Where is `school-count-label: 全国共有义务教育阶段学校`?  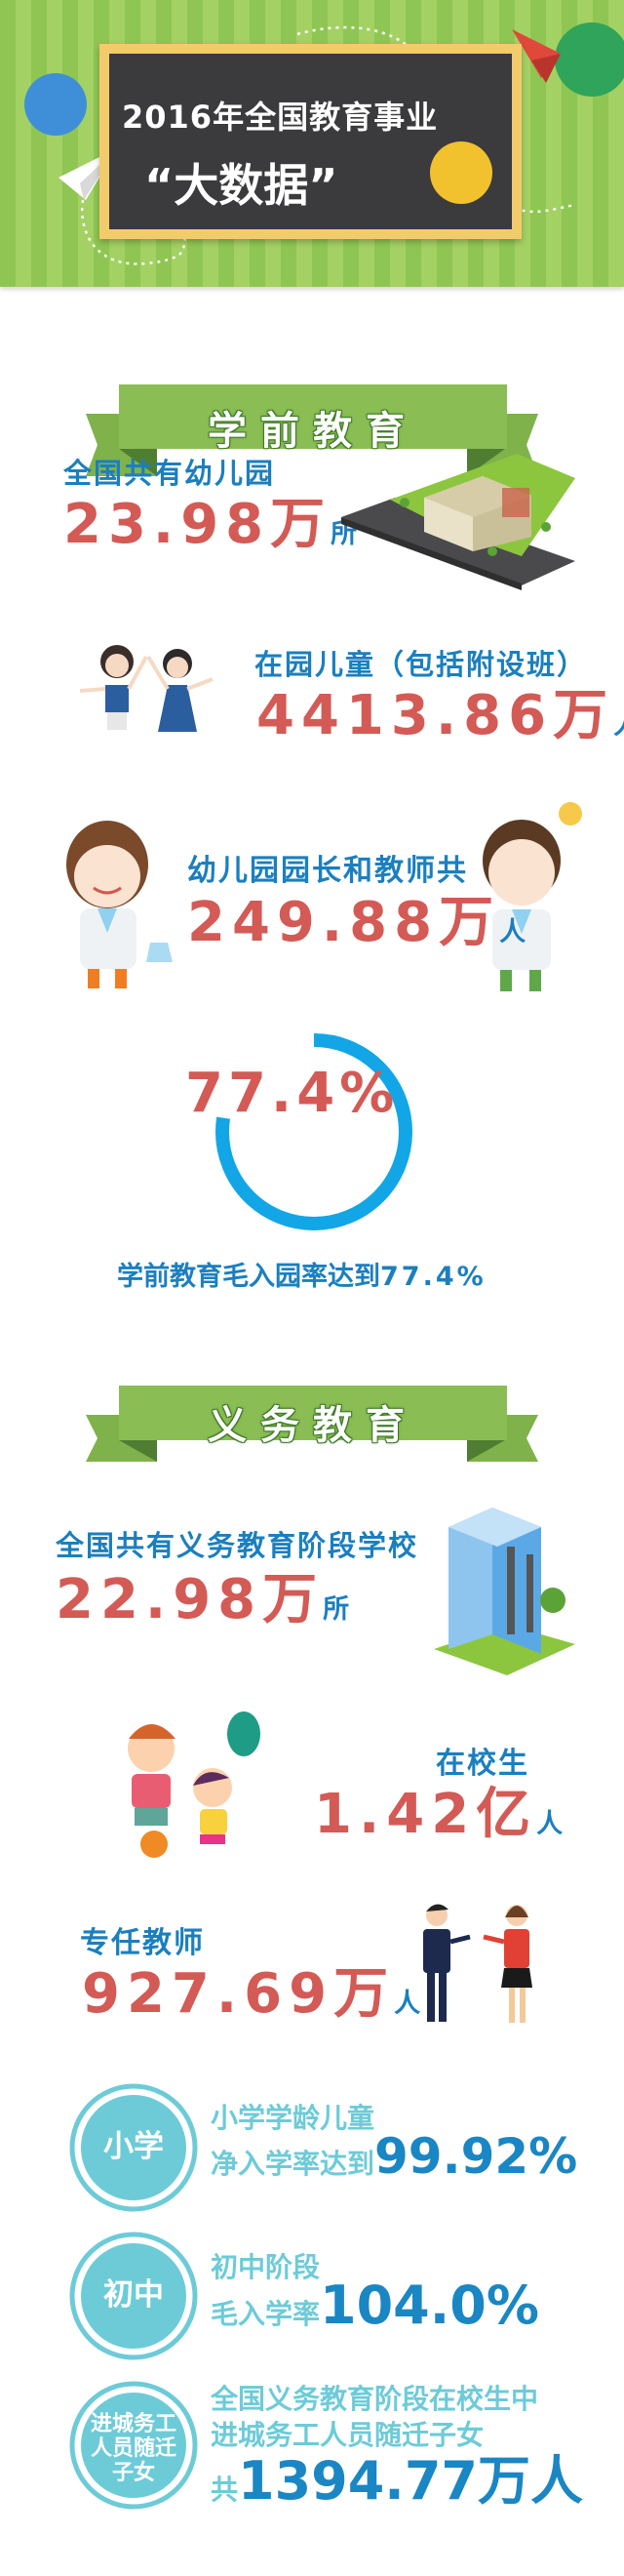 school-count-label: 全国共有义务教育阶段学校 is located at coordinates (237, 1545).